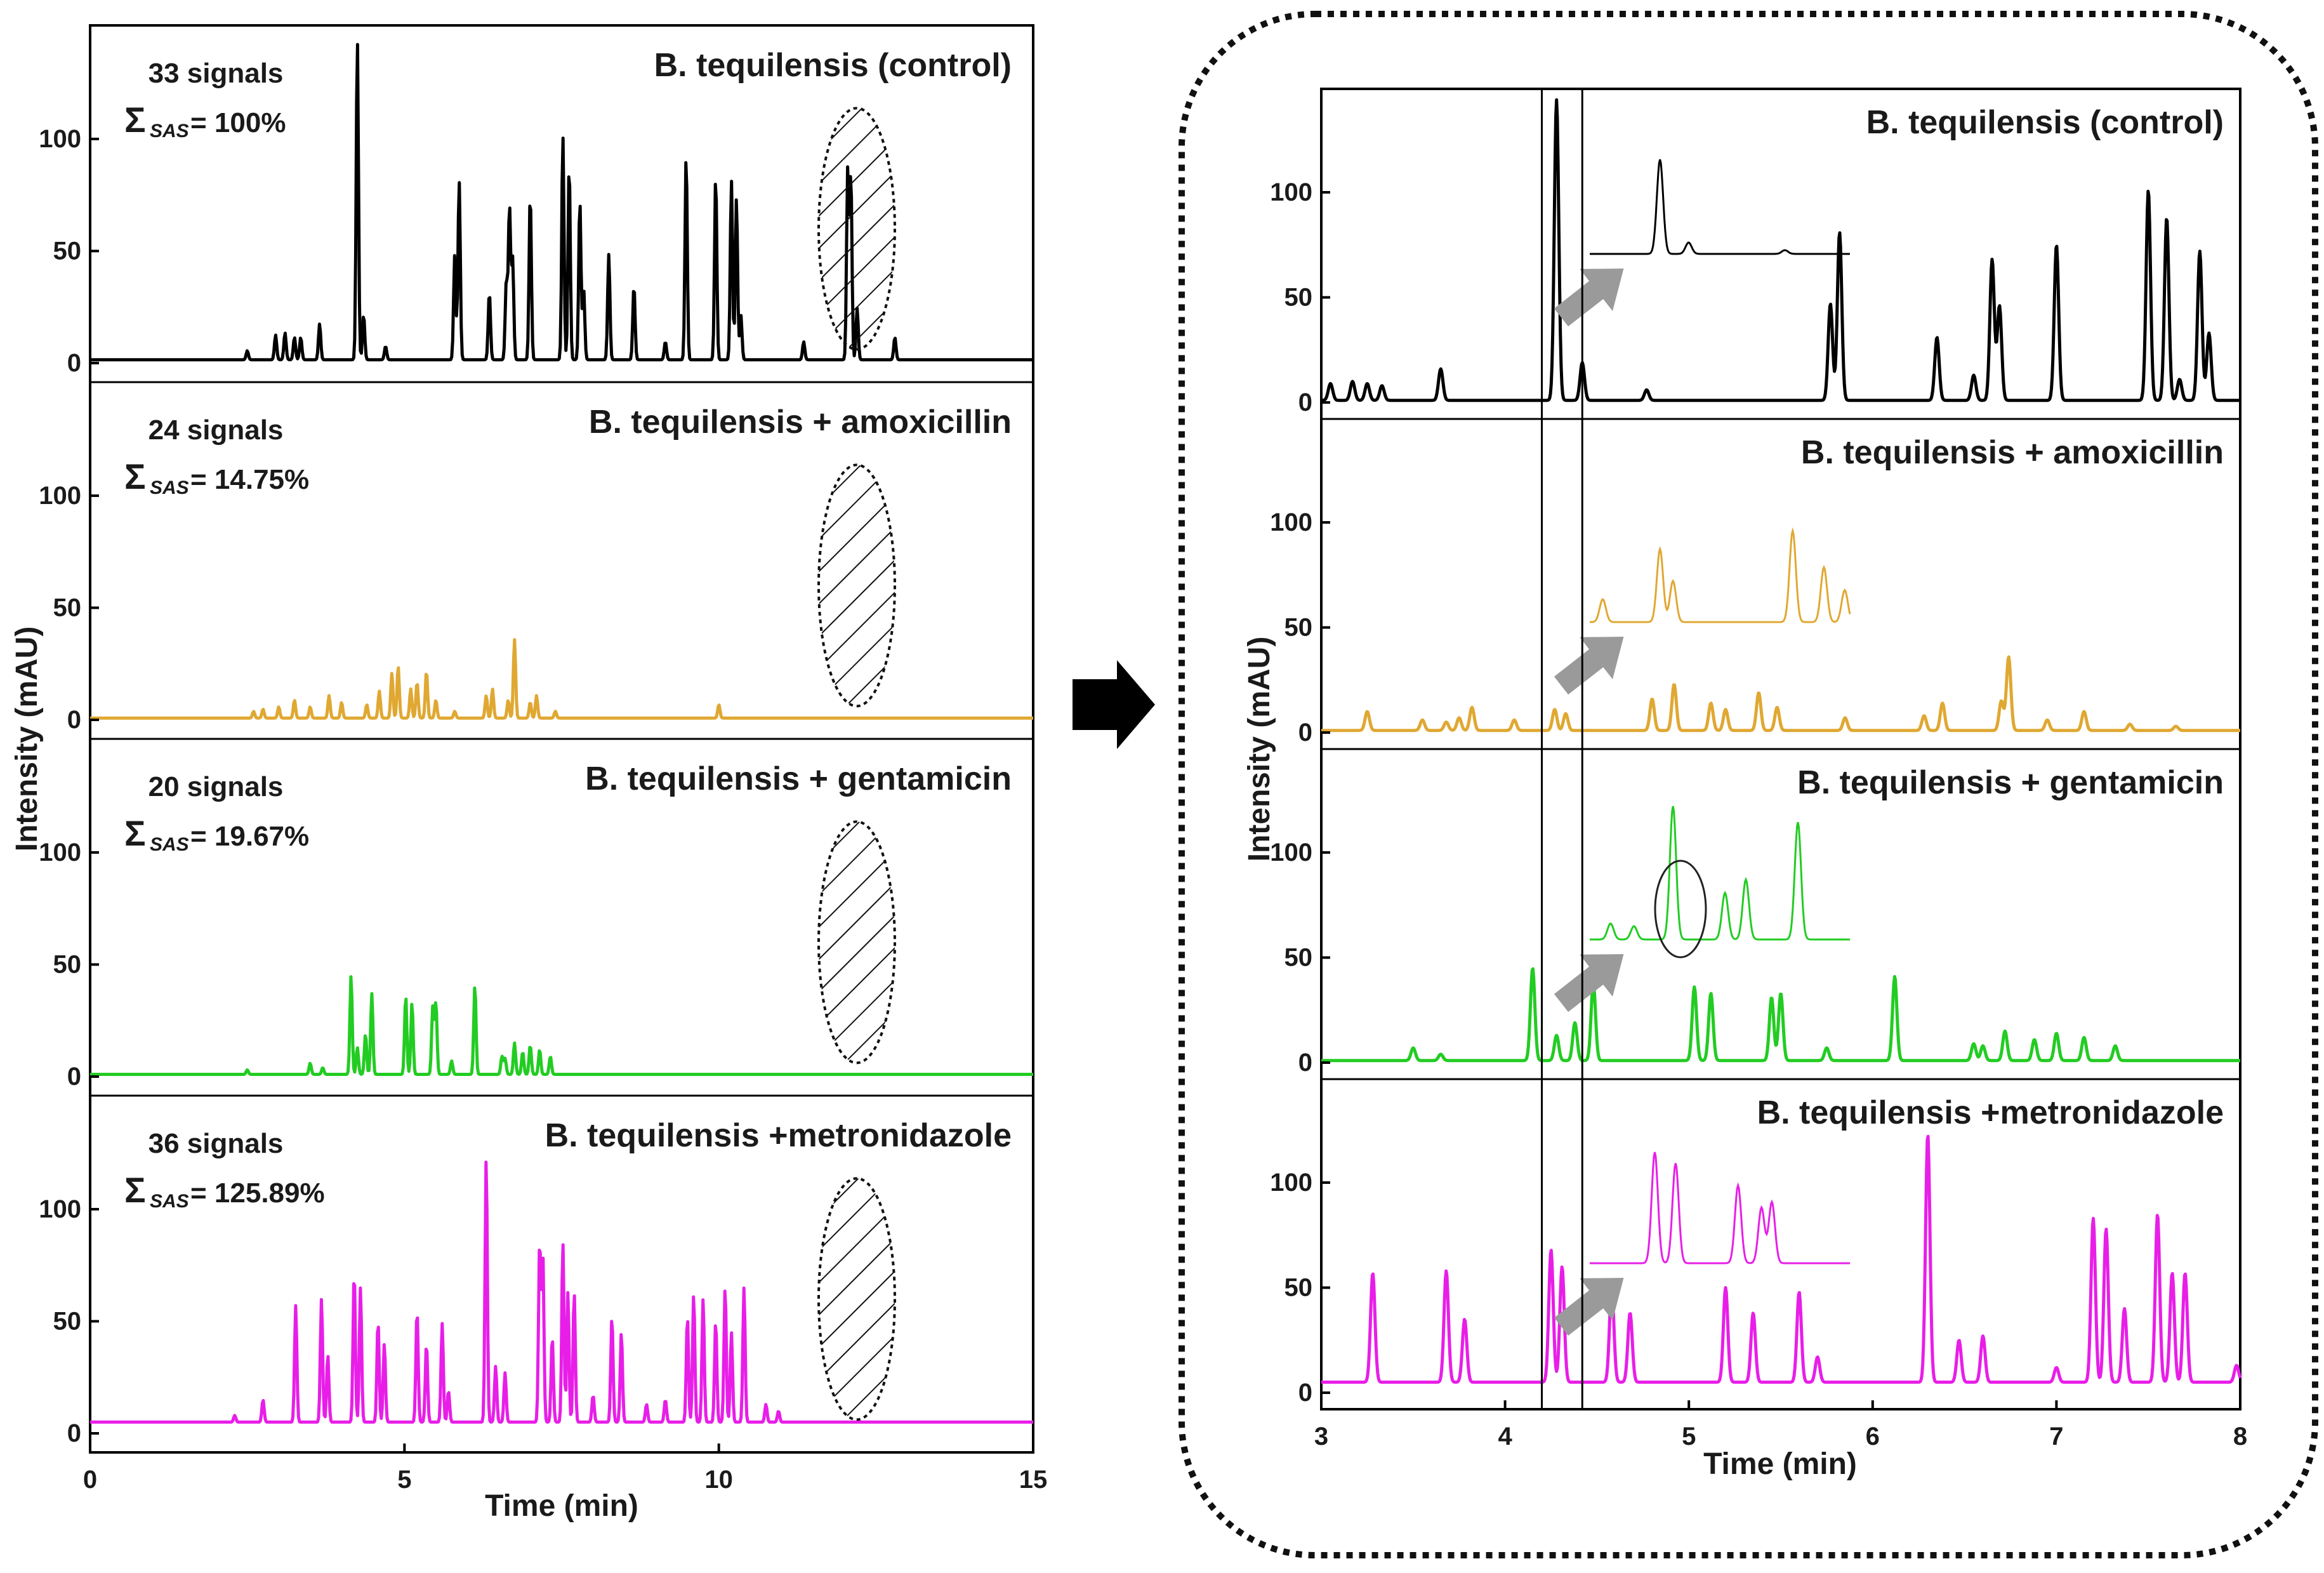 The width and height of the screenshot is (2324, 1573). Describe the element at coordinates (90, 1480) in the screenshot. I see `x-tick-label: 0` at that location.